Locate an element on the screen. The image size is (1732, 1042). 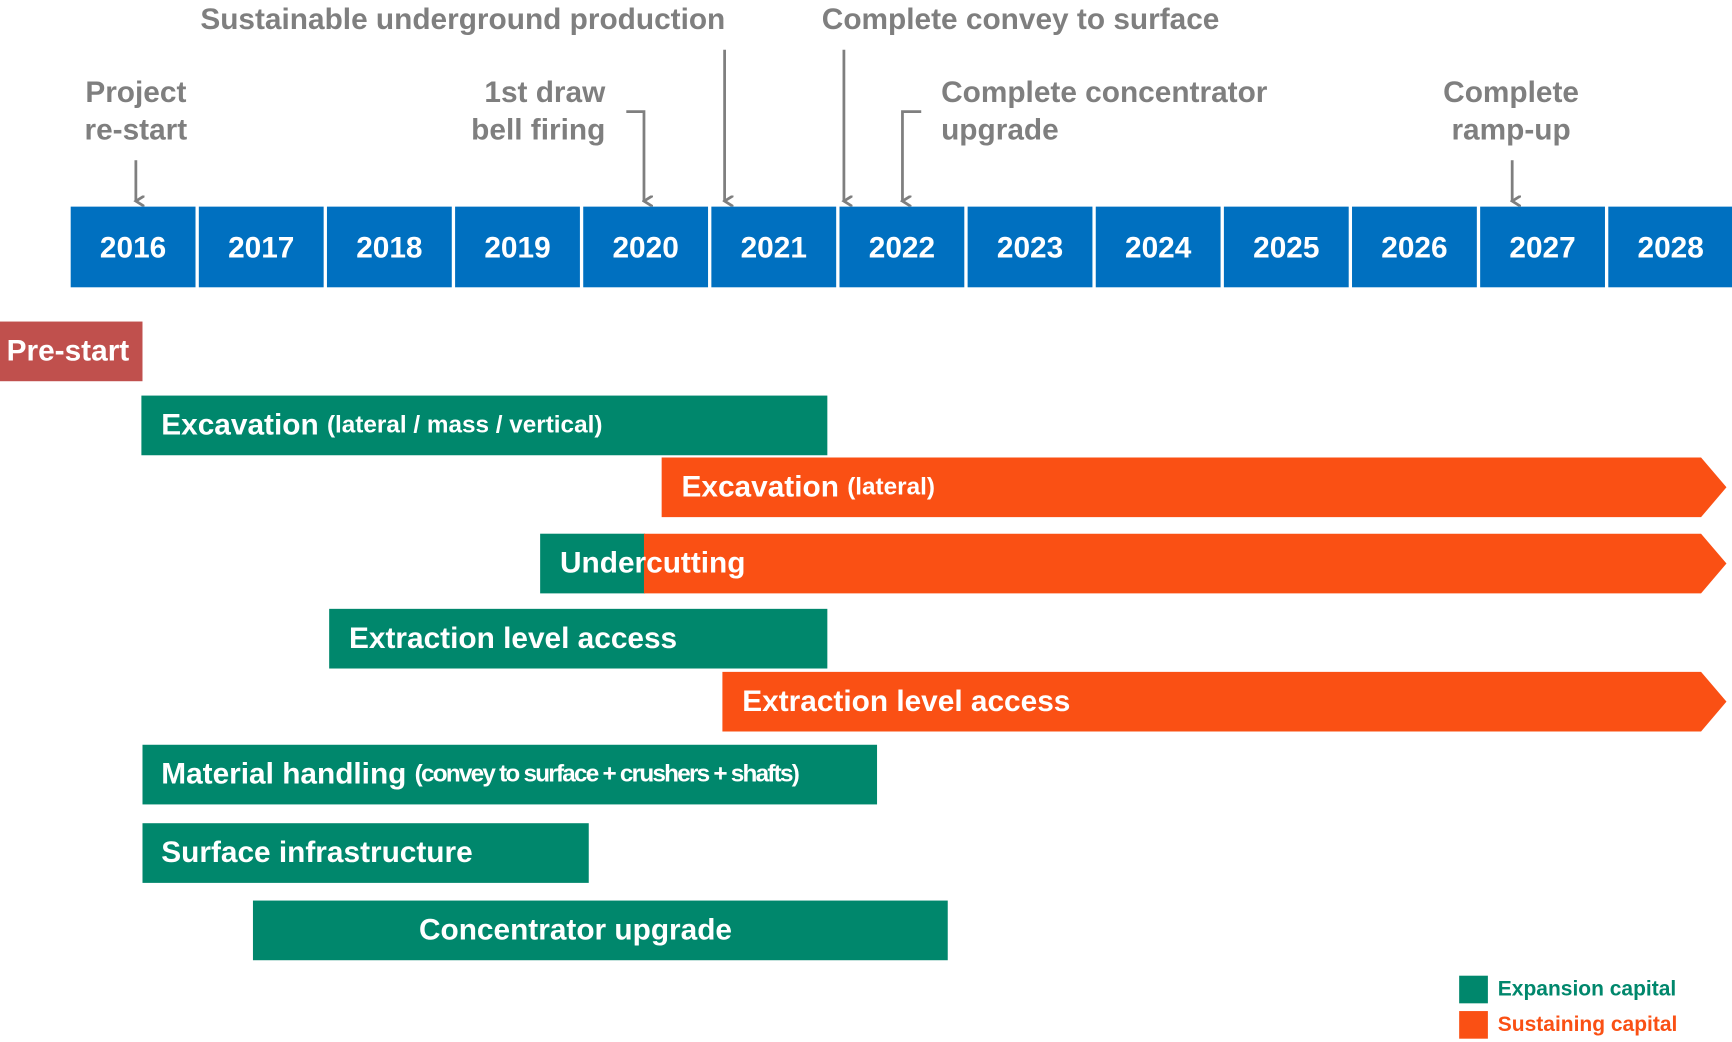
year-label: 2024 is located at coordinates (1158, 248).